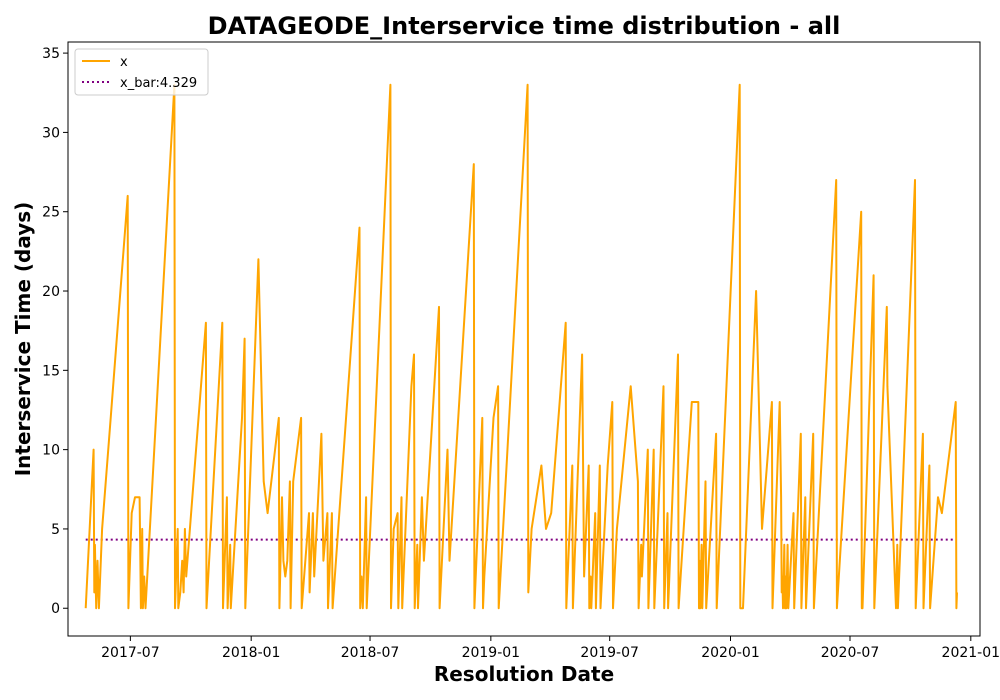 This screenshot has height=700, width=1000. Describe the element at coordinates (251, 653) in the screenshot. I see `x-tick-label: 2018-01` at that location.